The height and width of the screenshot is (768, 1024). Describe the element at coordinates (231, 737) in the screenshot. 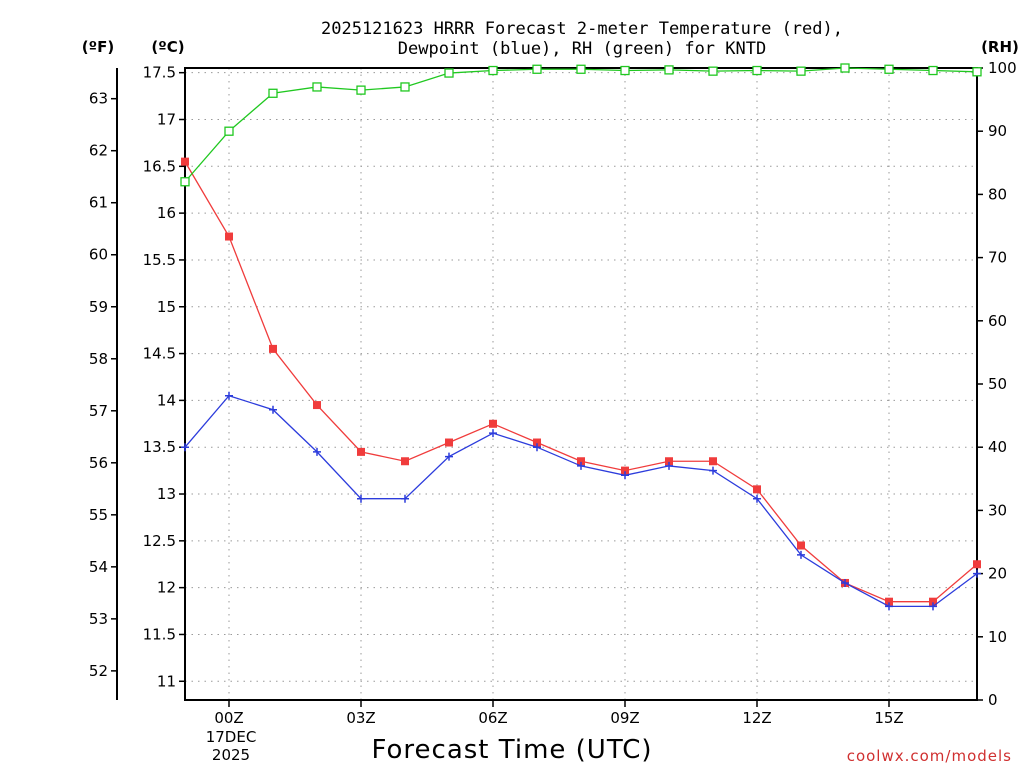

I see `date-label-day: 17DEC` at that location.